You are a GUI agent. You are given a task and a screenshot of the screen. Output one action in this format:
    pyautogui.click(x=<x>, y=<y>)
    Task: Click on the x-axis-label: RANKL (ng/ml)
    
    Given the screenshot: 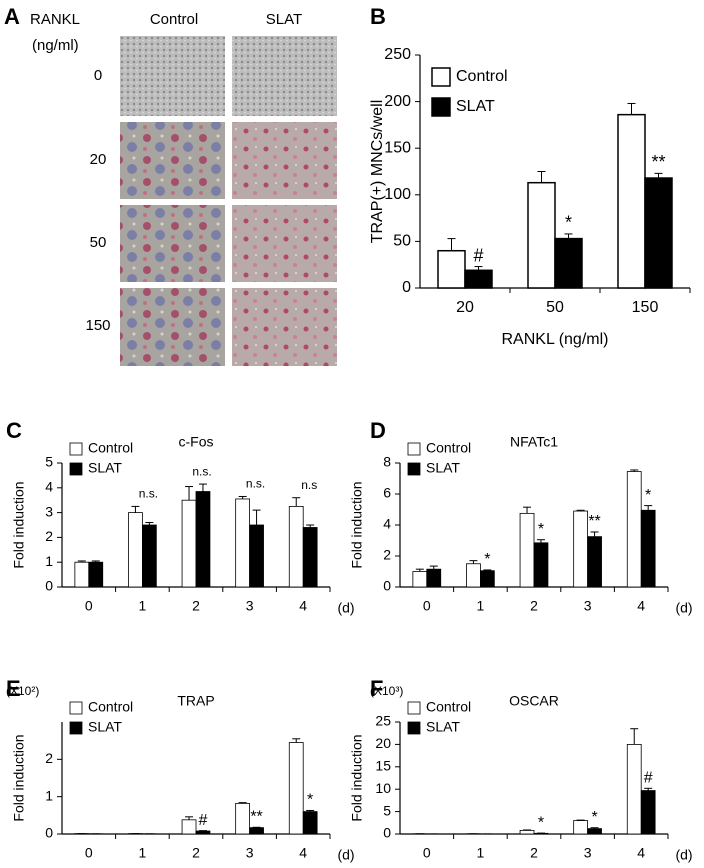 What is the action you would take?
    pyautogui.click(x=555, y=339)
    